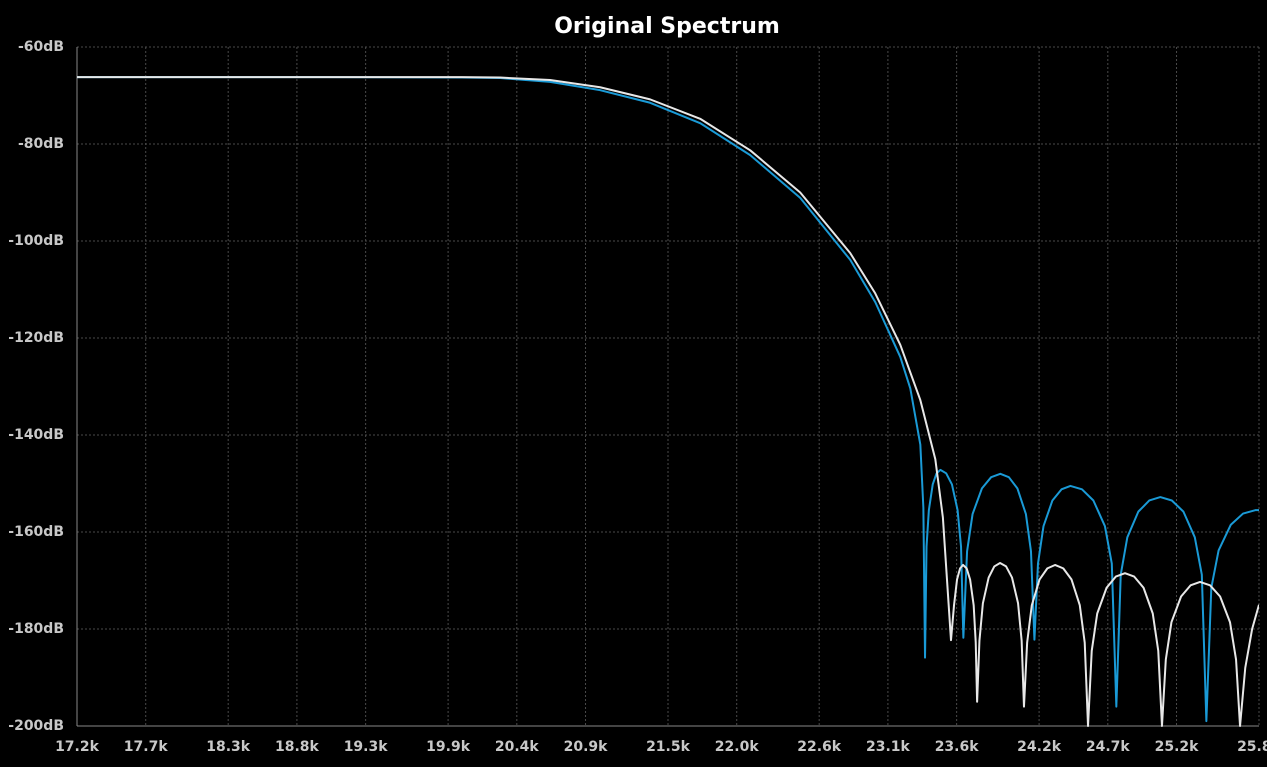 This screenshot has height=767, width=1267. Describe the element at coordinates (297, 747) in the screenshot. I see `x-tick-label: 18.8k` at that location.